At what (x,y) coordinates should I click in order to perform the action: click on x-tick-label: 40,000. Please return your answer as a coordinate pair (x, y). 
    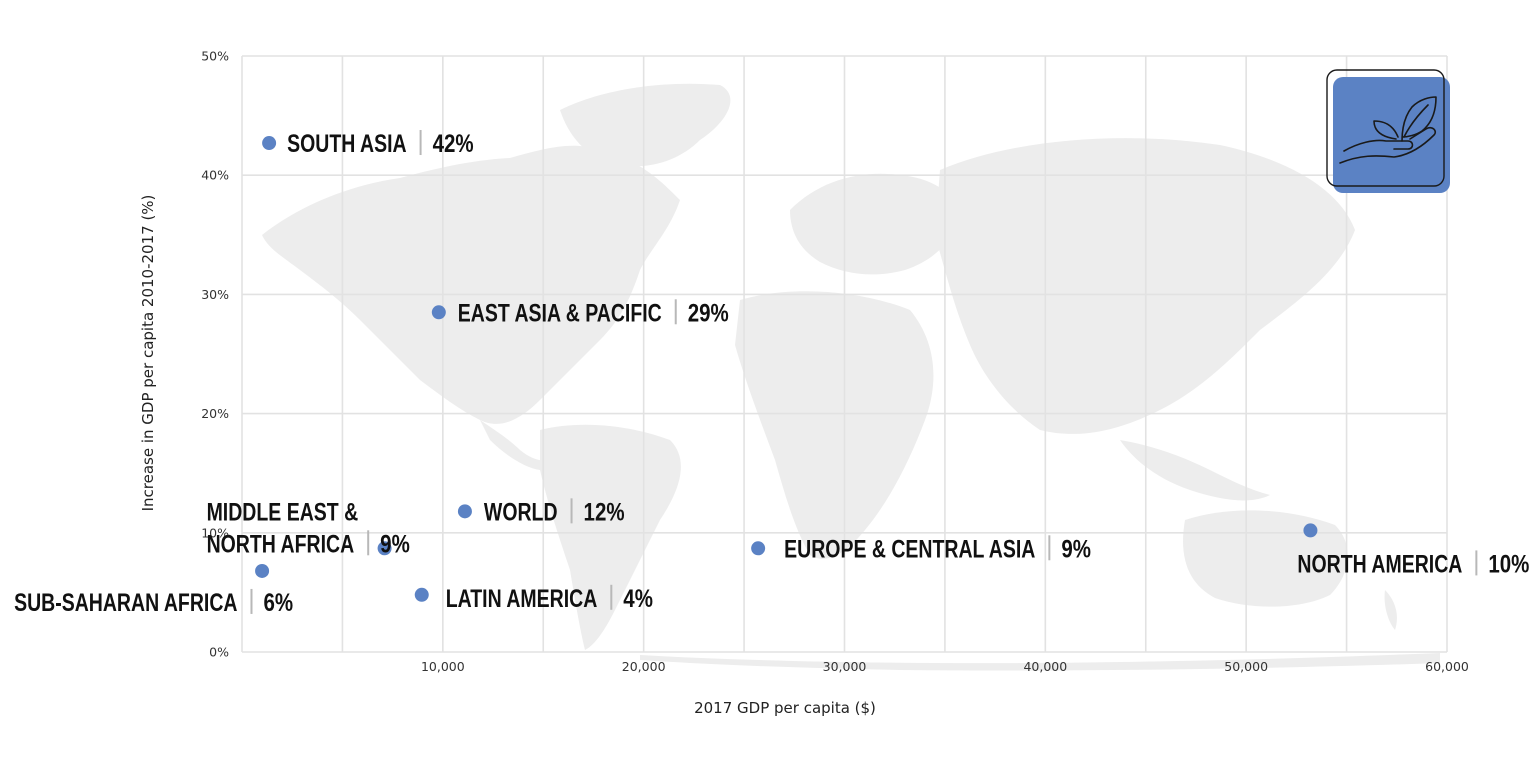
    Looking at the image, I should click on (1045, 666).